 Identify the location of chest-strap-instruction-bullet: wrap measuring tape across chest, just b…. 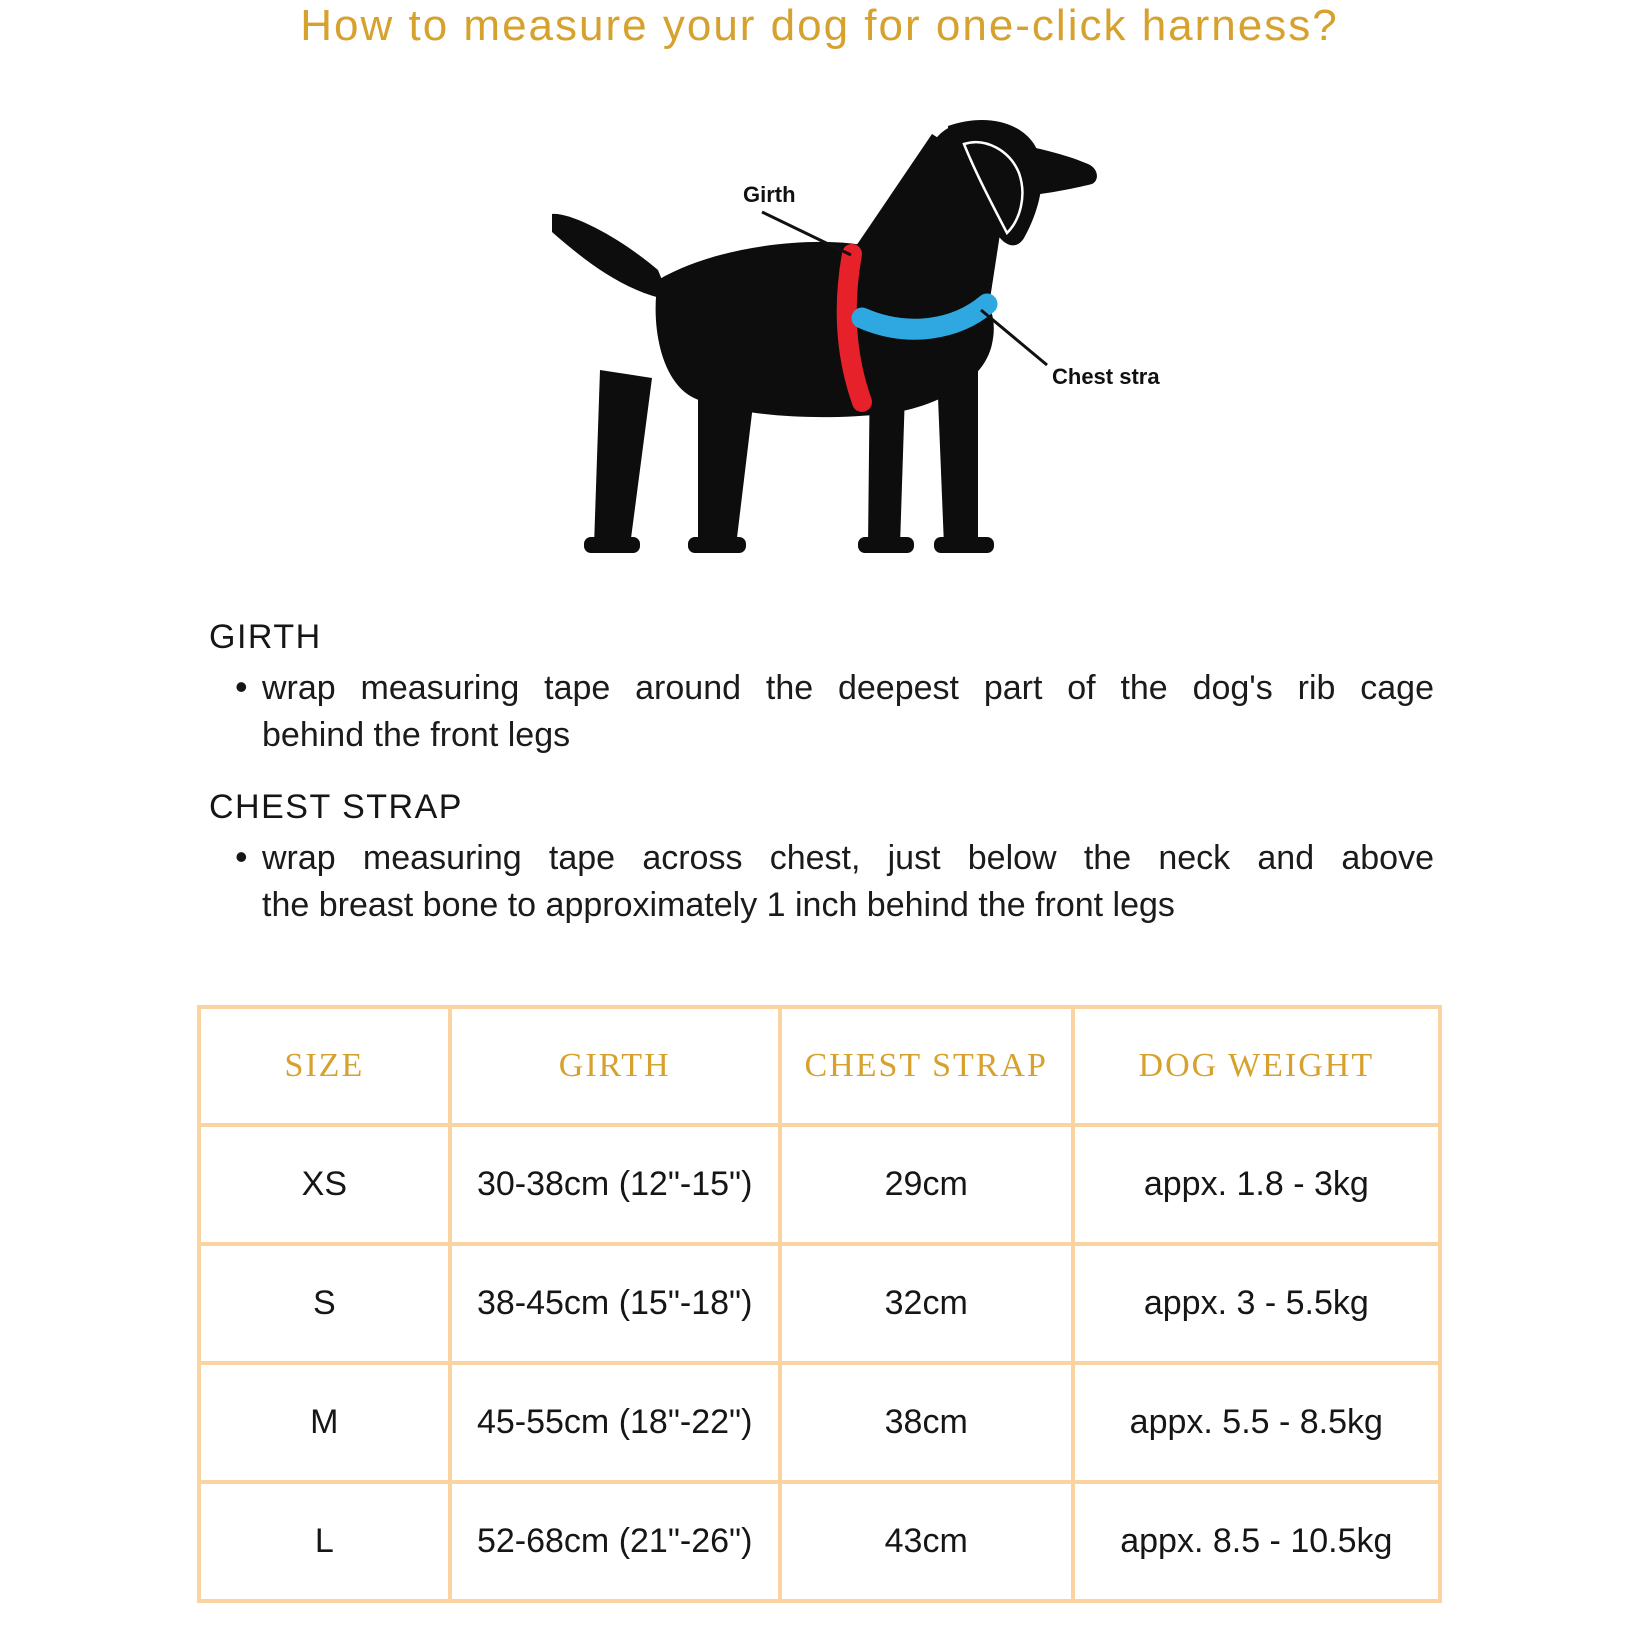
(821, 881).